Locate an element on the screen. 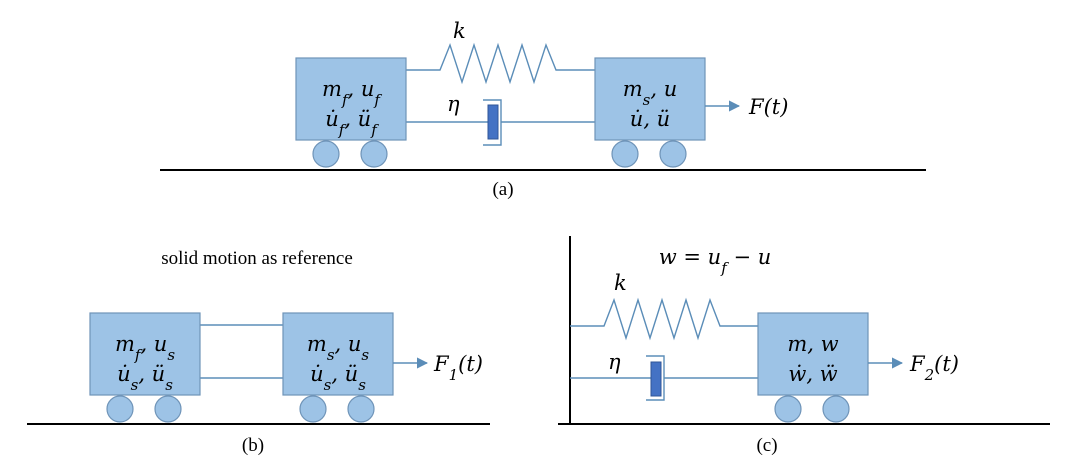  relative-mass-line1-c: m, w is located at coordinates (812, 344).